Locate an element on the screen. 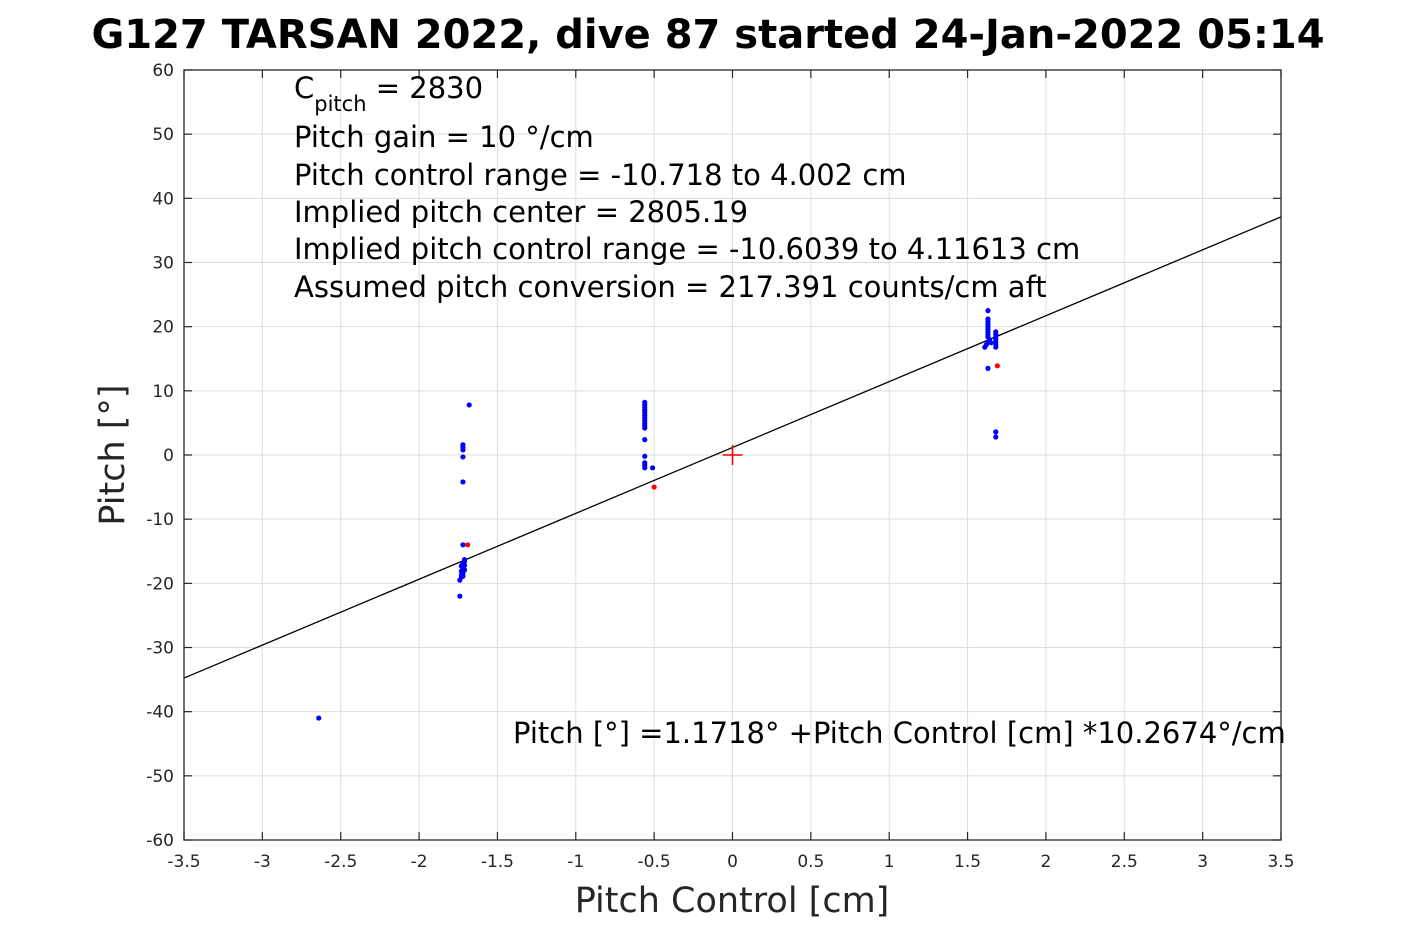 This screenshot has width=1417, height=945. y-tick-label: -20 is located at coordinates (160, 584).